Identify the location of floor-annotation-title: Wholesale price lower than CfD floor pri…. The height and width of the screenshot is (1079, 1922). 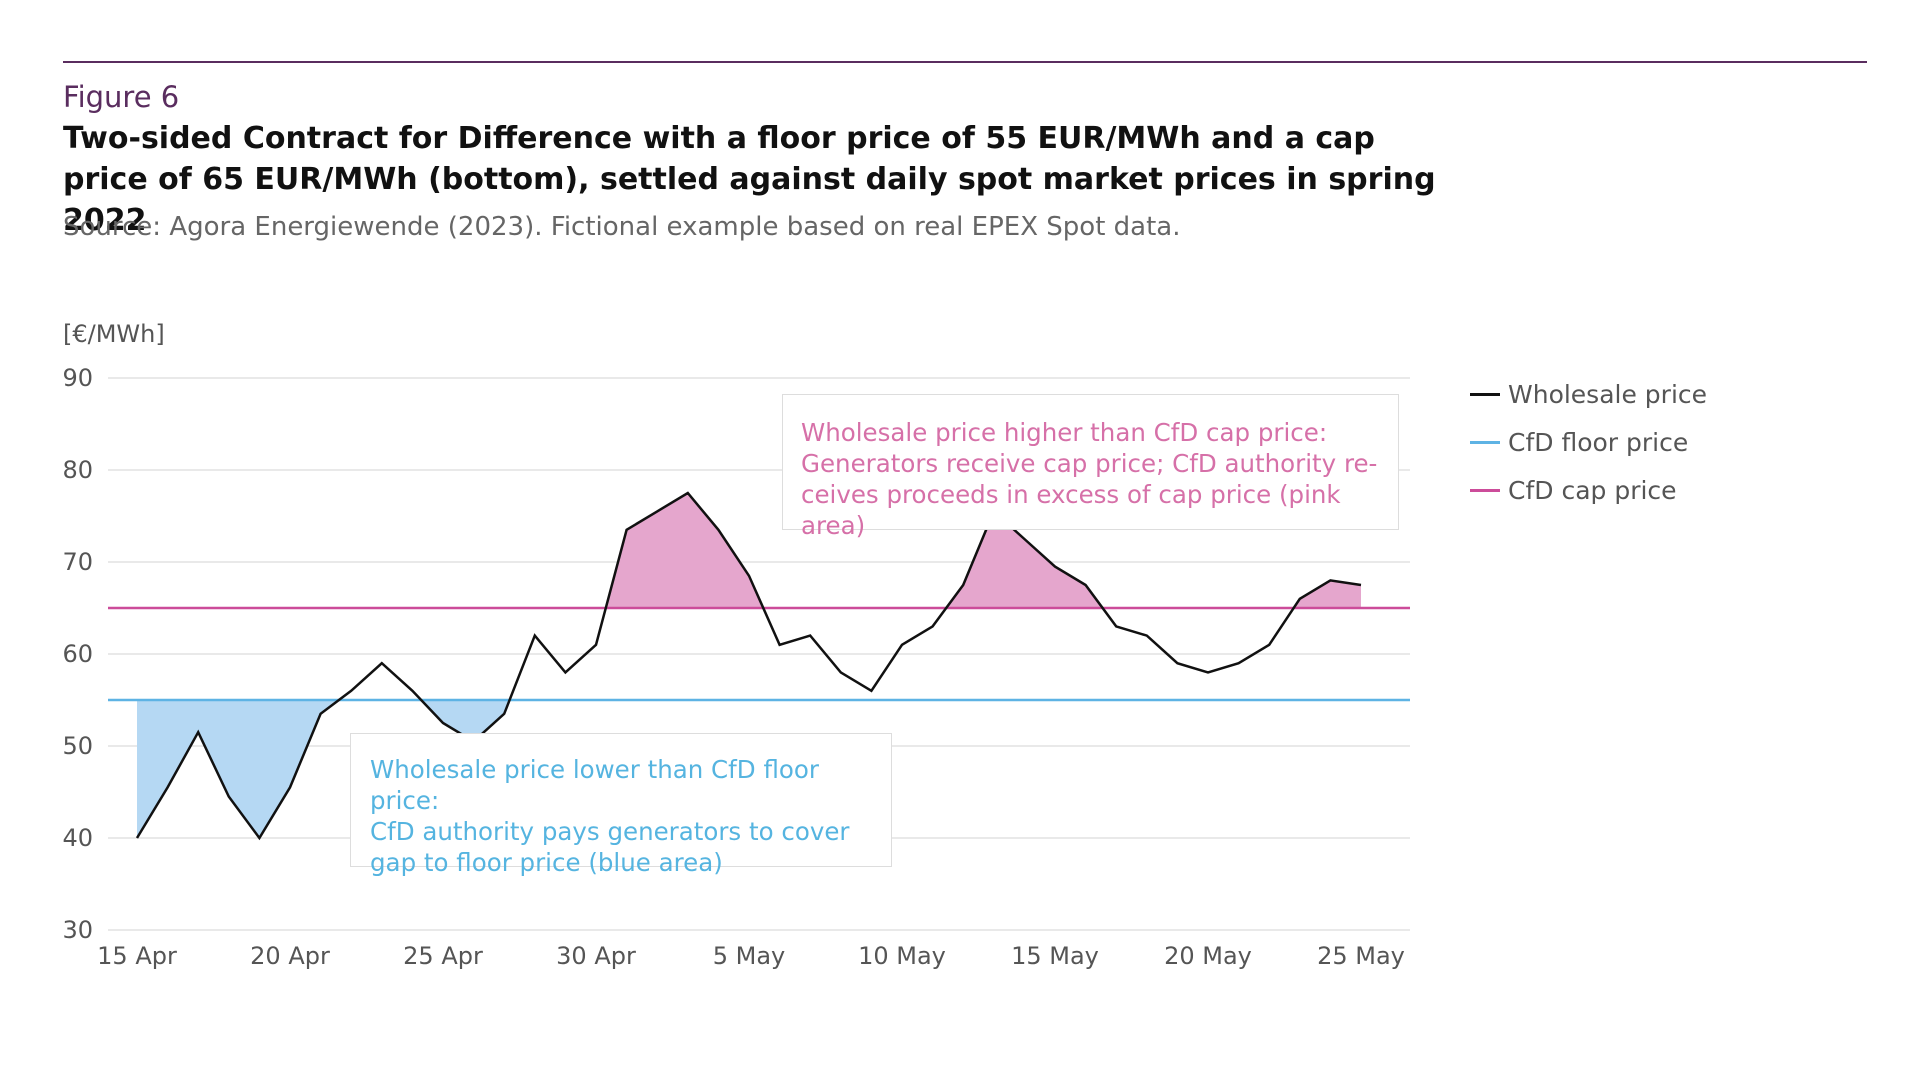
(594, 785).